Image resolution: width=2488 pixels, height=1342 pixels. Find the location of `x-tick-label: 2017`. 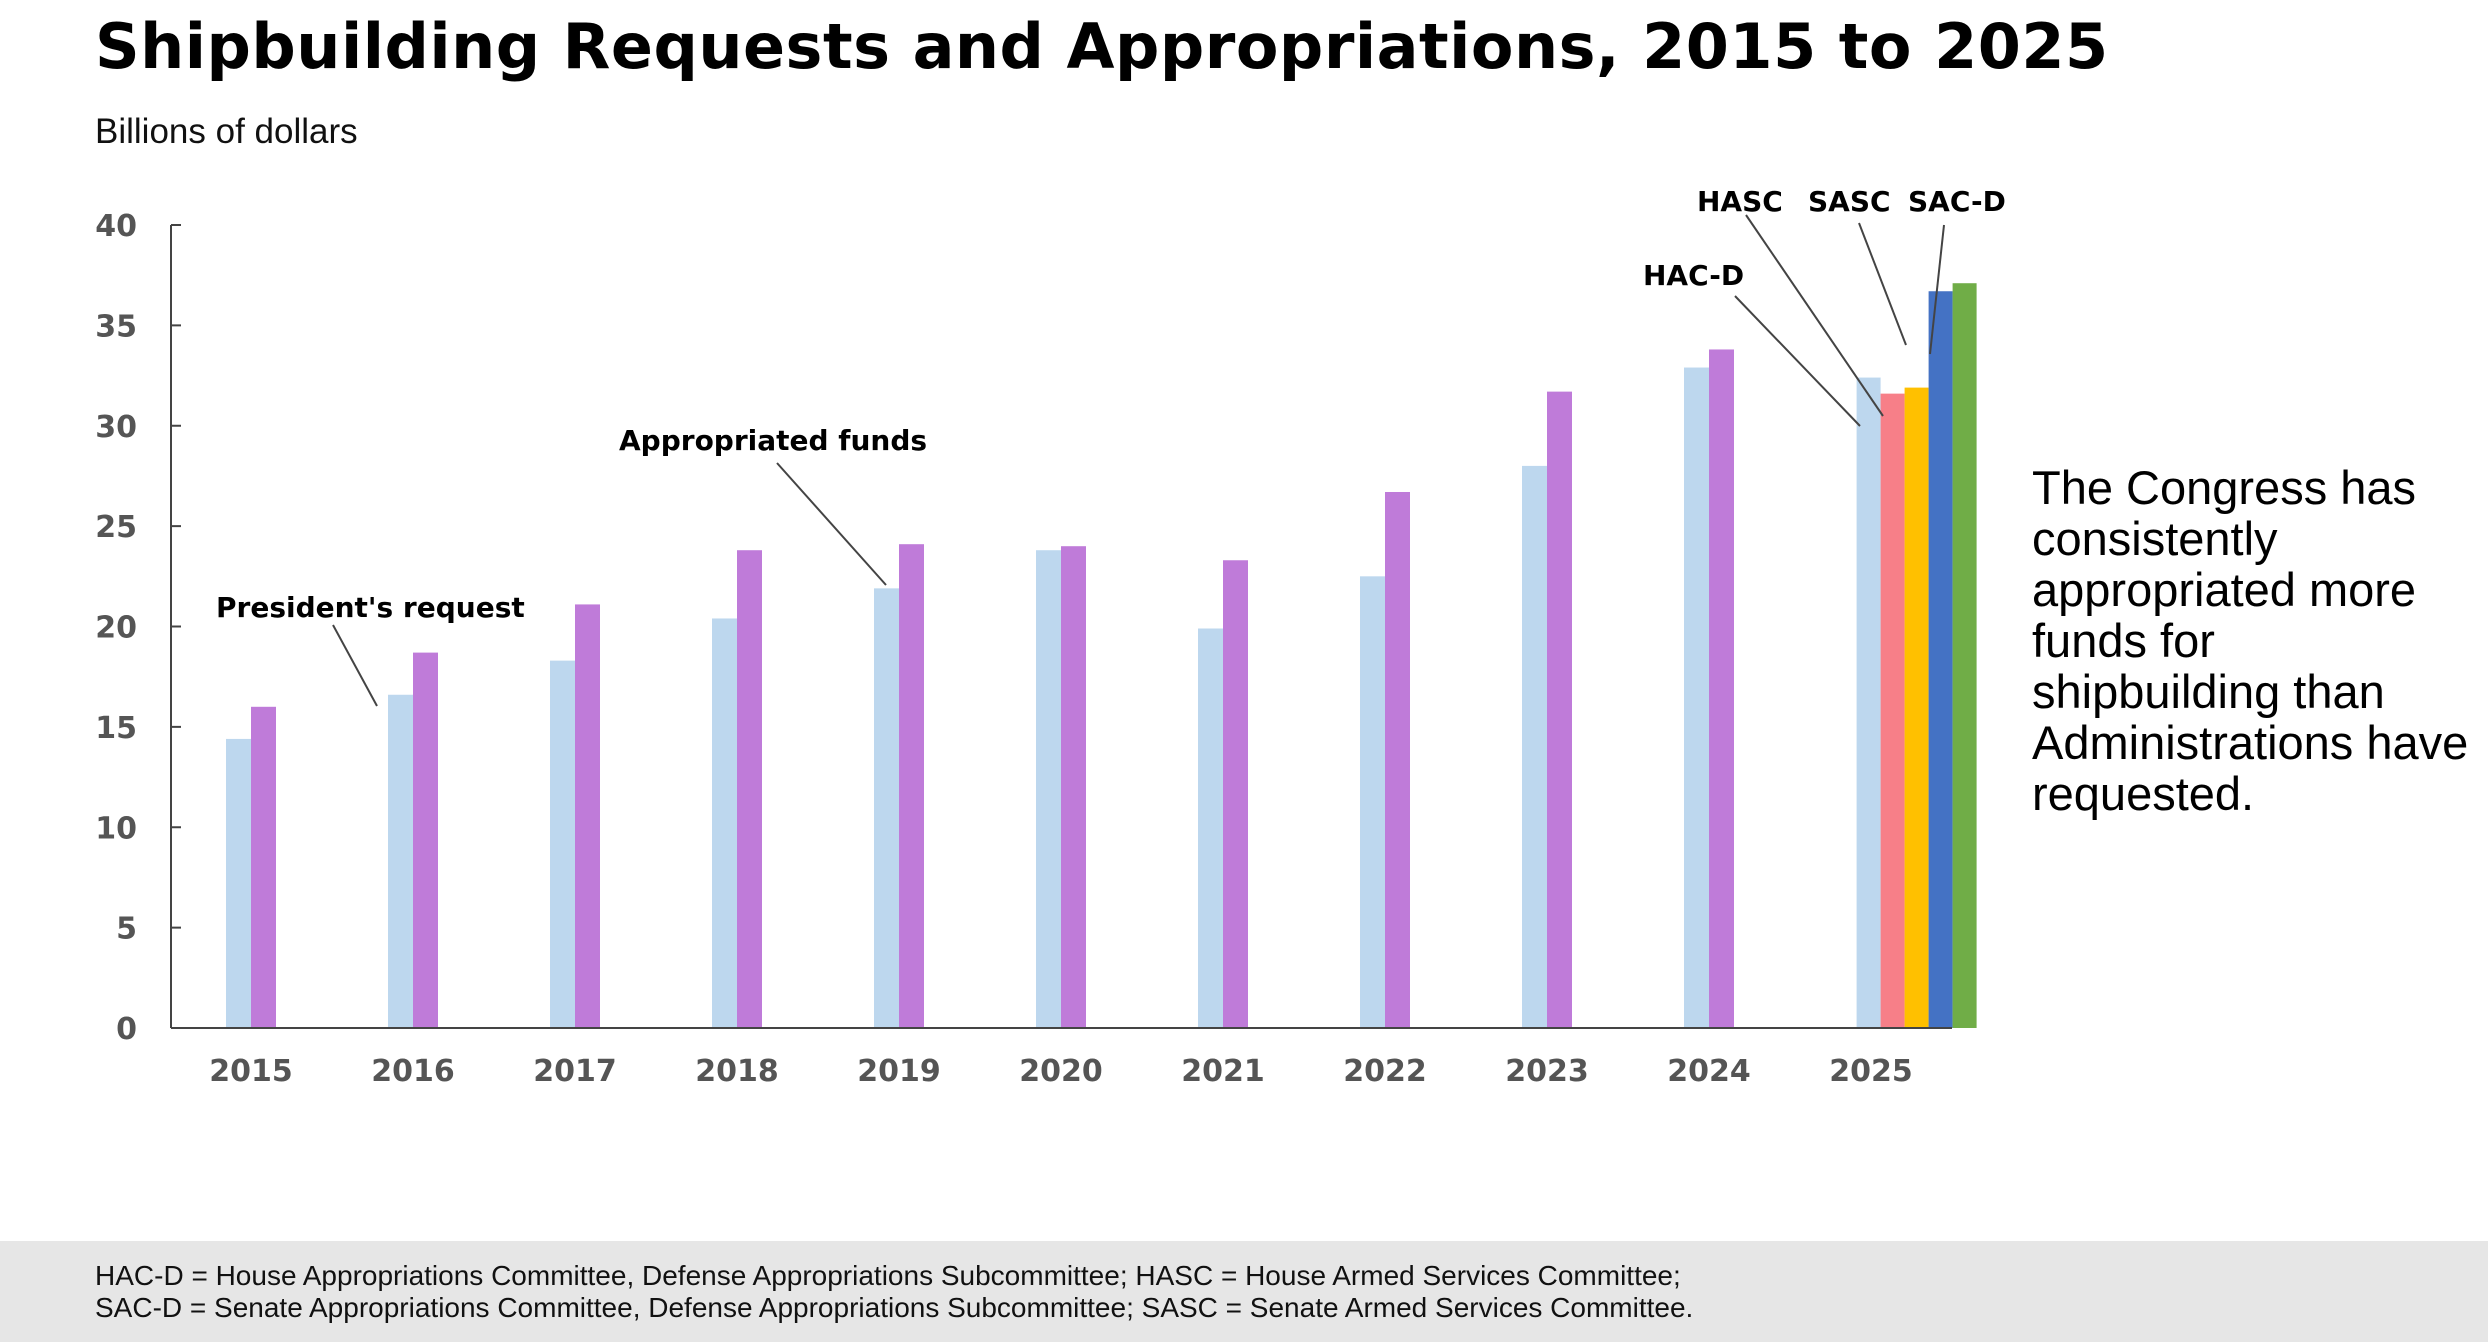

x-tick-label: 2017 is located at coordinates (575, 1071).